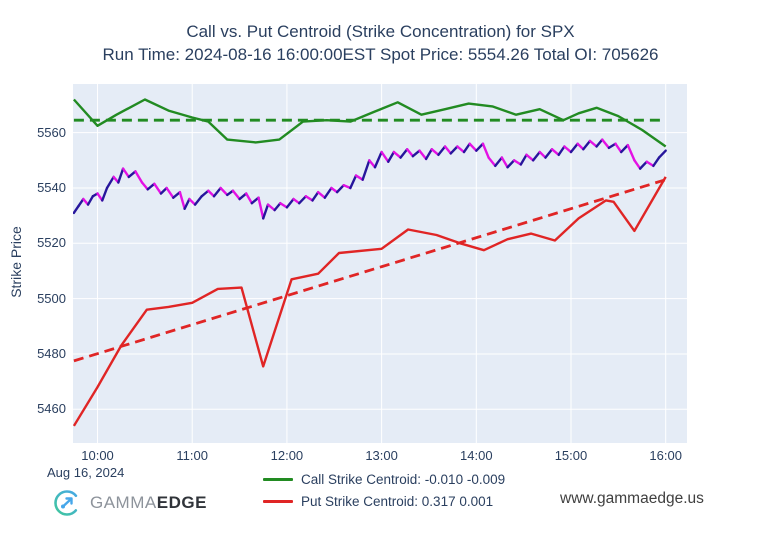 The height and width of the screenshot is (547, 761). What do you see at coordinates (287, 455) in the screenshot?
I see `x-tick-label: 12:00` at bounding box center [287, 455].